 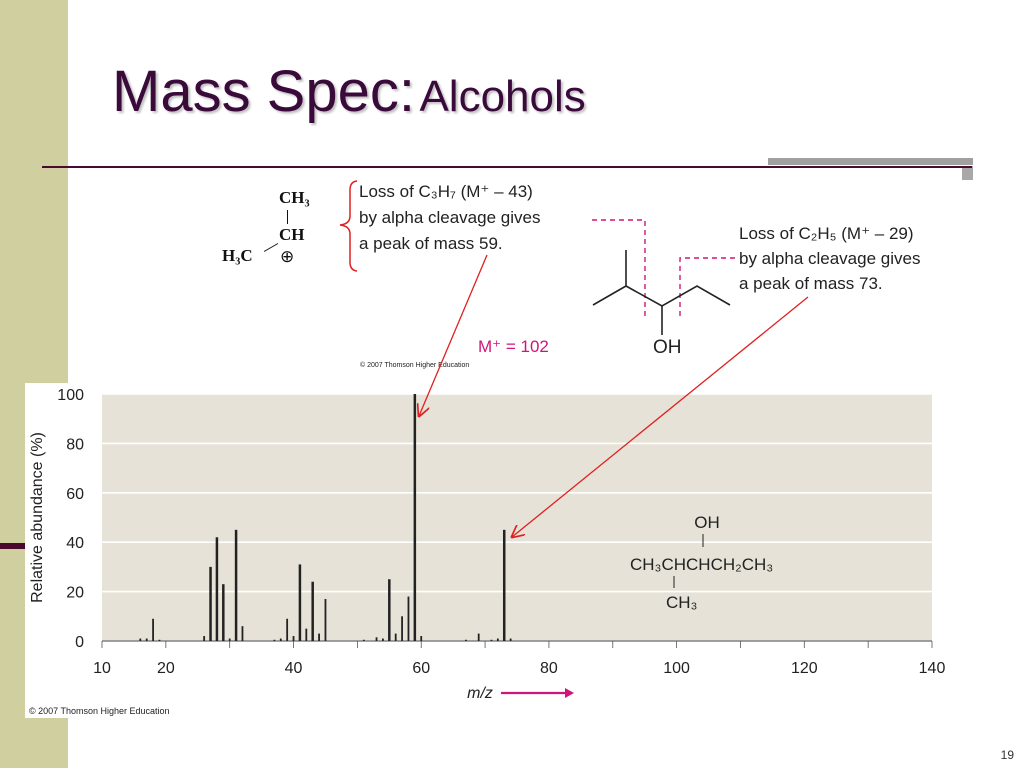 I want to click on structure-ch3: CH₃, so click(x=681, y=602).